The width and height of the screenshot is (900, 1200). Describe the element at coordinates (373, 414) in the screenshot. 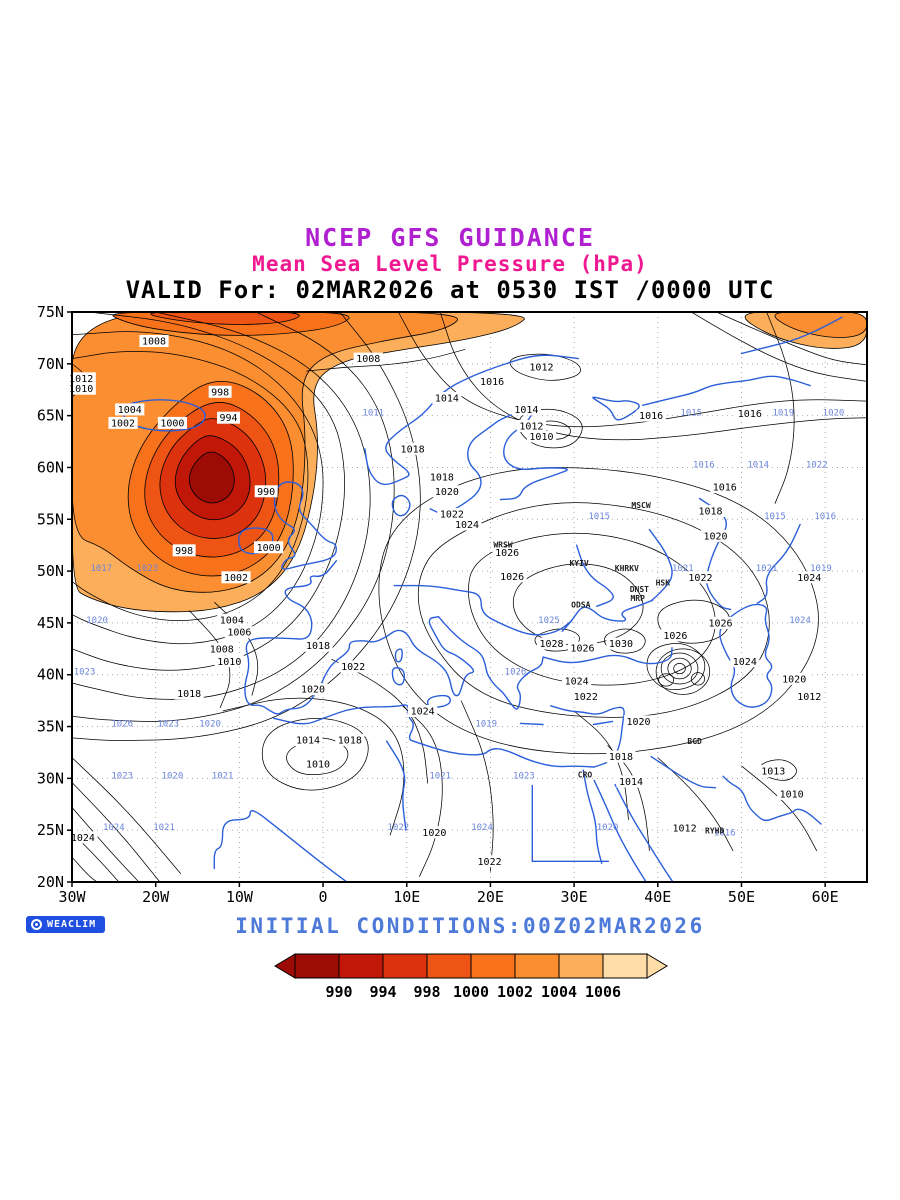

I see `svg-text: 1011` at that location.